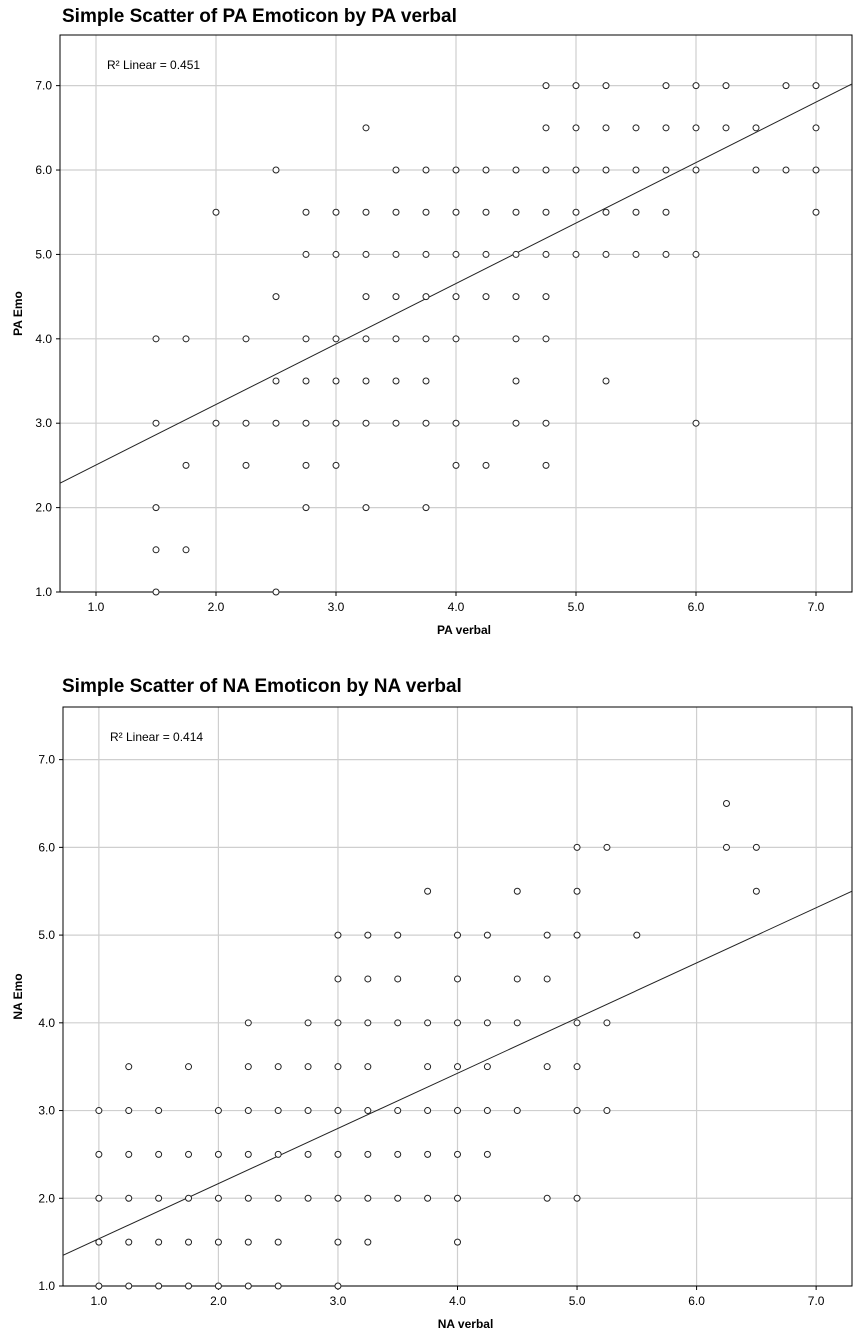 The image size is (853, 1332). Describe the element at coordinates (46, 1286) in the screenshot. I see `y-tick-label: 1.0` at that location.